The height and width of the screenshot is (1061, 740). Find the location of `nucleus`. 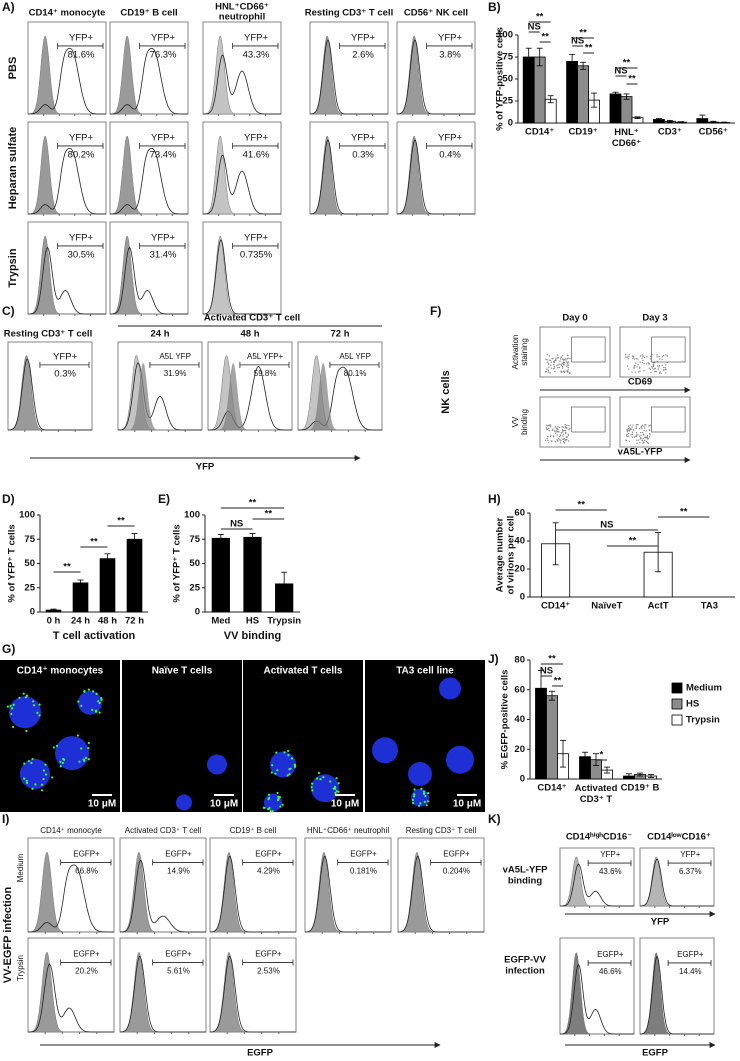

nucleus is located at coordinates (184, 802).